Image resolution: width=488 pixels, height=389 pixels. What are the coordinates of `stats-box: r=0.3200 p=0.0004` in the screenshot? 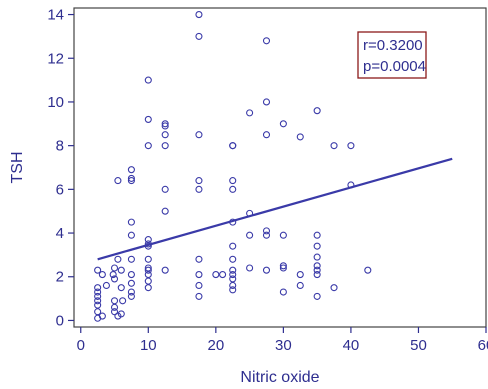 It's located at (392, 55).